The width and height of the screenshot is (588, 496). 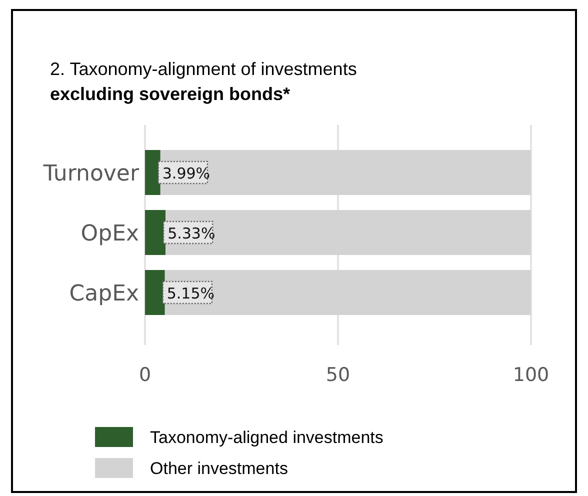 I want to click on x-tick-label: 0, so click(x=145, y=375).